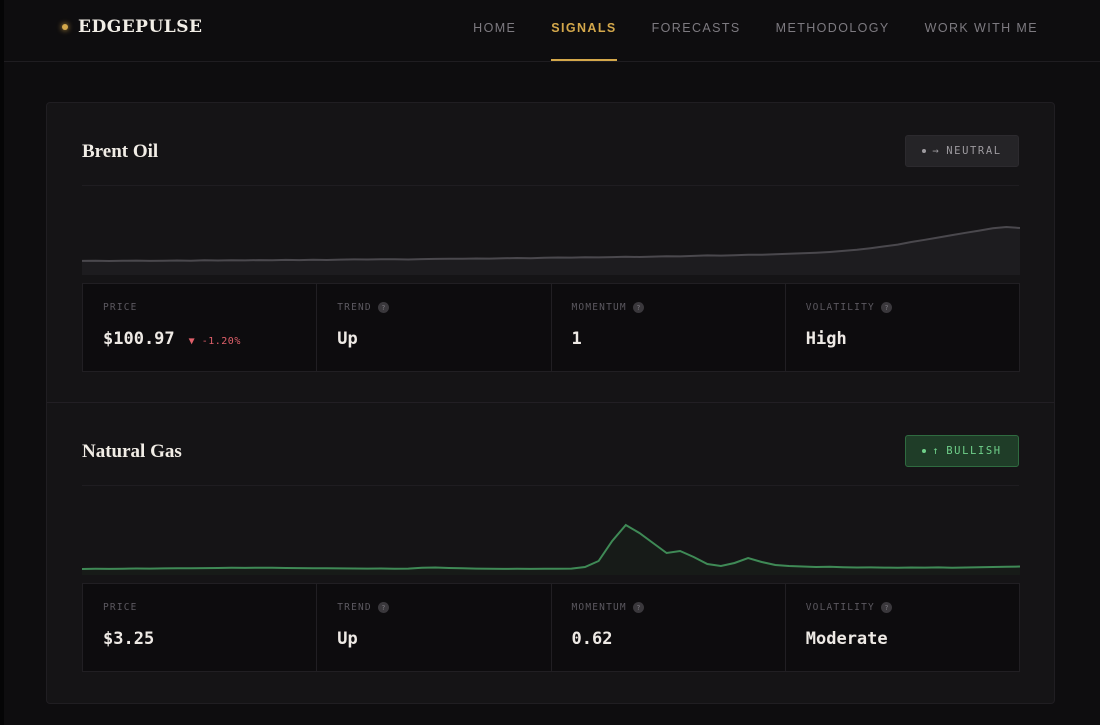  I want to click on stat-volatility: VOLATILITY? High, so click(902, 327).